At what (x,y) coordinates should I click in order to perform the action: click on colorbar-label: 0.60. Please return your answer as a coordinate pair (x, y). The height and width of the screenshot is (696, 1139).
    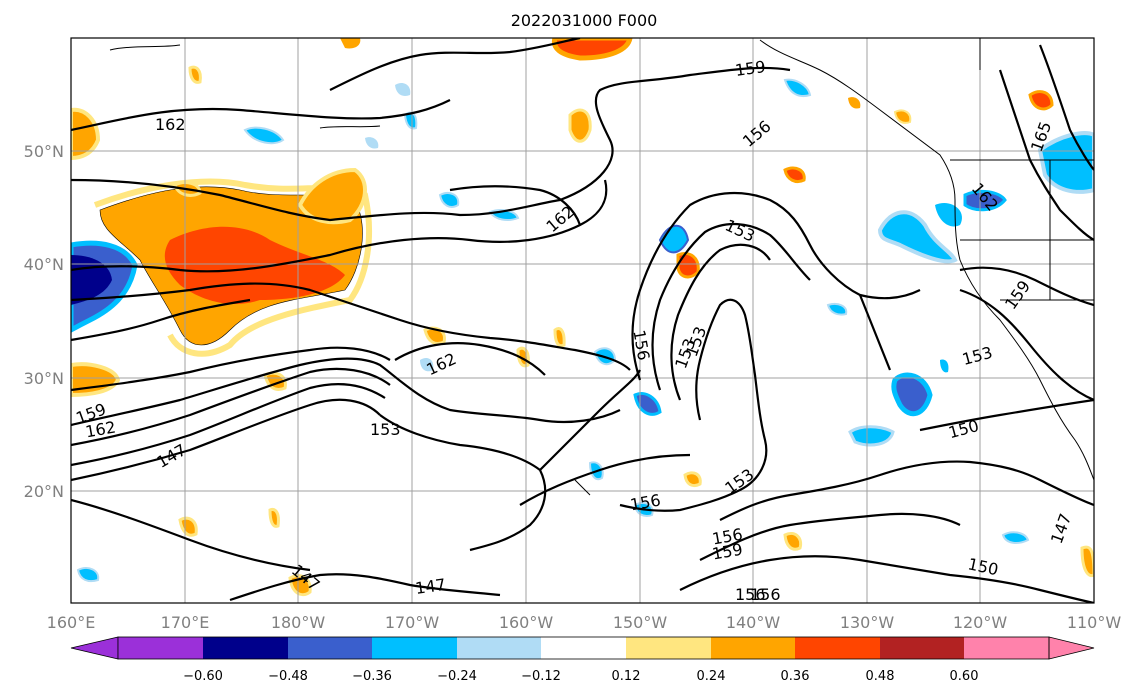
    Looking at the image, I should click on (964, 676).